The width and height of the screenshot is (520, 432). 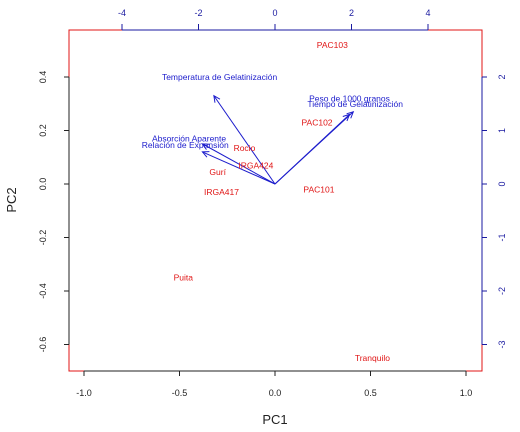 I want to click on right-tick-label: 0, so click(x=502, y=183).